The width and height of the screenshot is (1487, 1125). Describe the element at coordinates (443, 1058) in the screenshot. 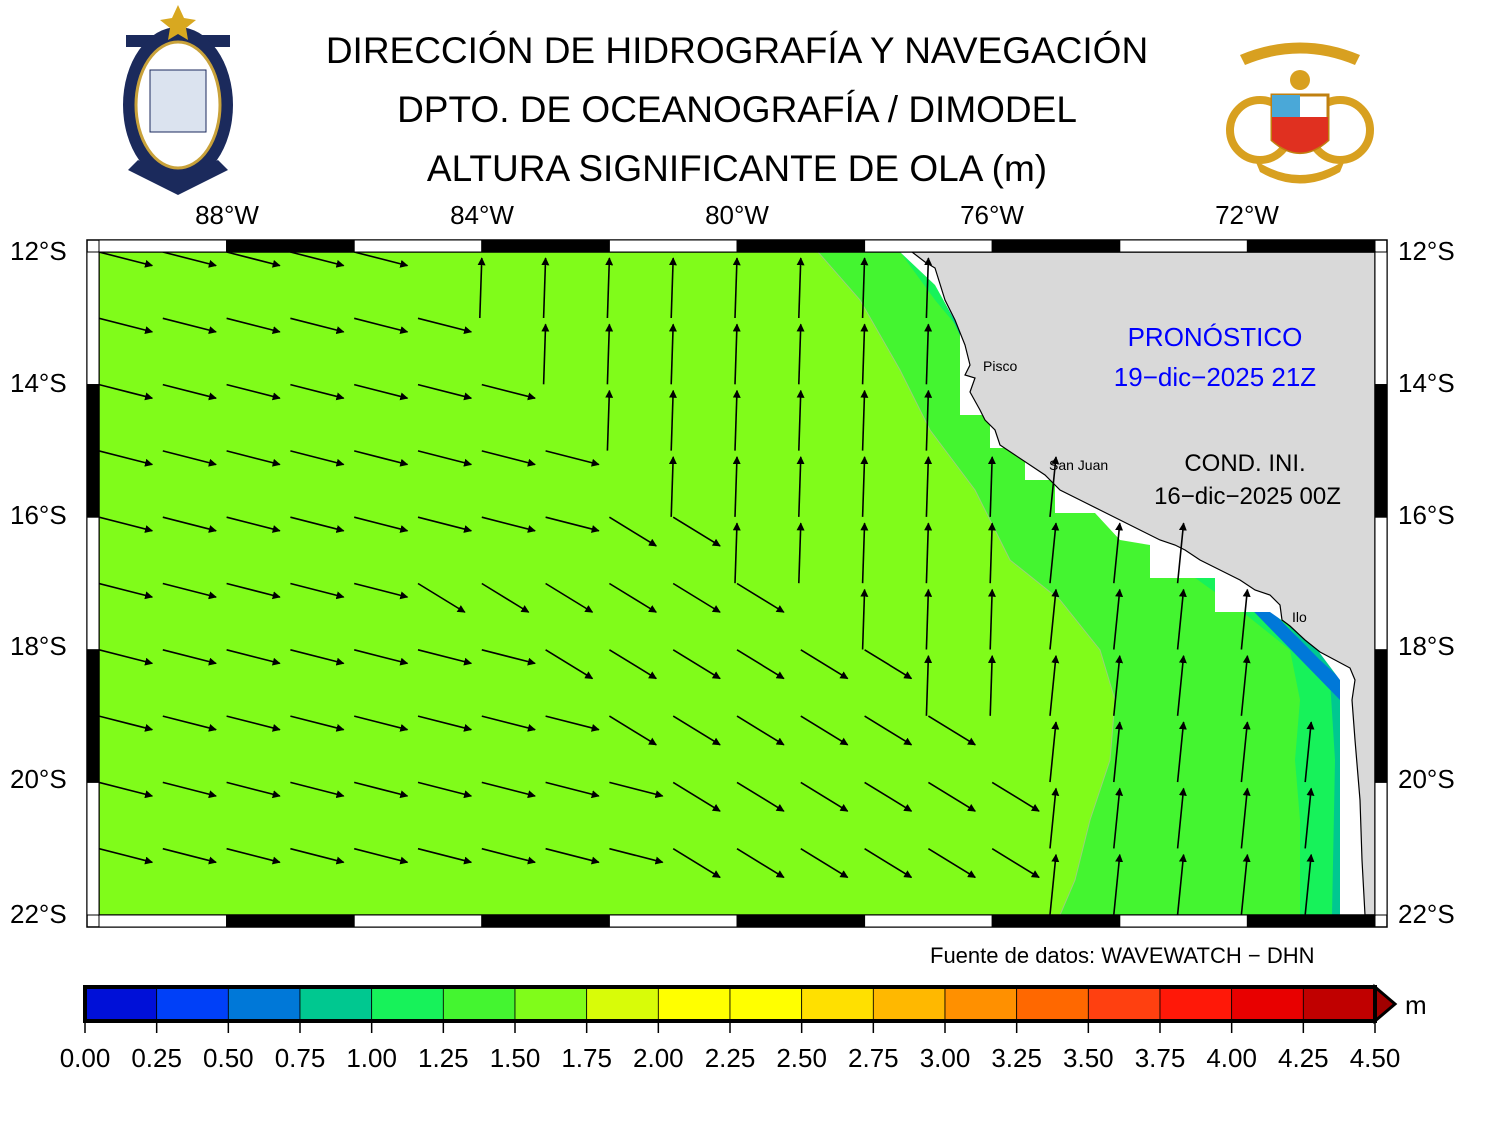

I see `colorbar-tick-label: 1.25` at that location.